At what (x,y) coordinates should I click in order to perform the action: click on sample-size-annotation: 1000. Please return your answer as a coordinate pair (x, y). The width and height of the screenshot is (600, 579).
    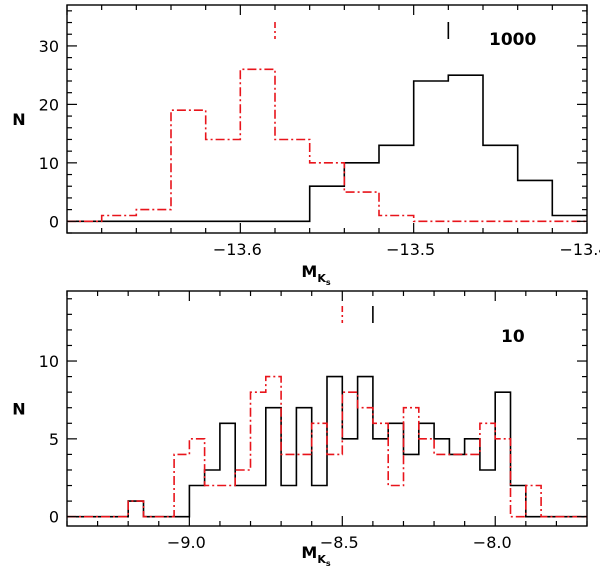
    Looking at the image, I should click on (512, 40).